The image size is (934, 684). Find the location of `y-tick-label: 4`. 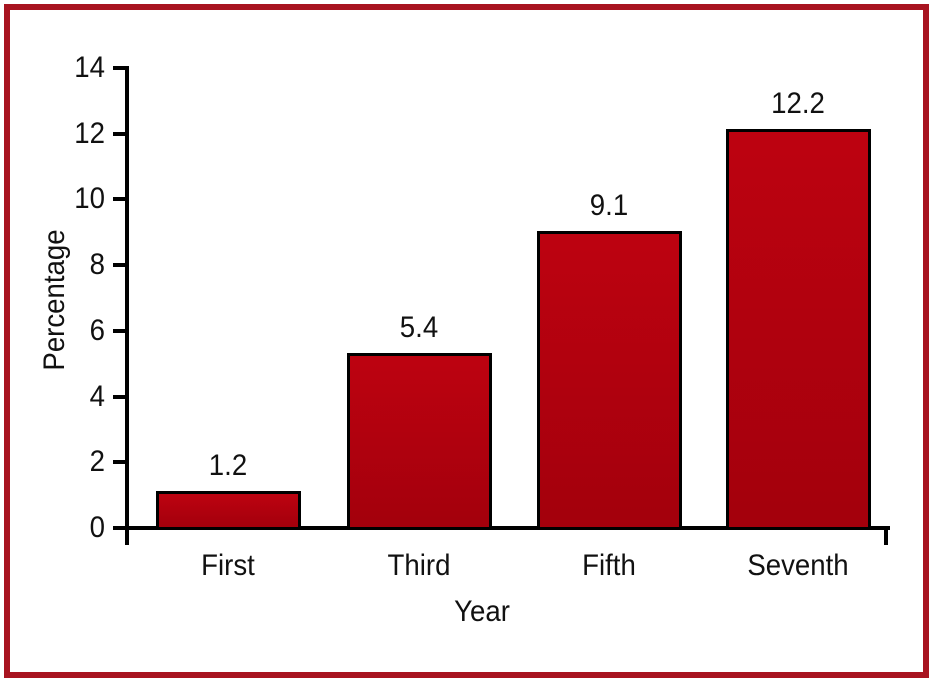

y-tick-label: 4 is located at coordinates (97, 396).